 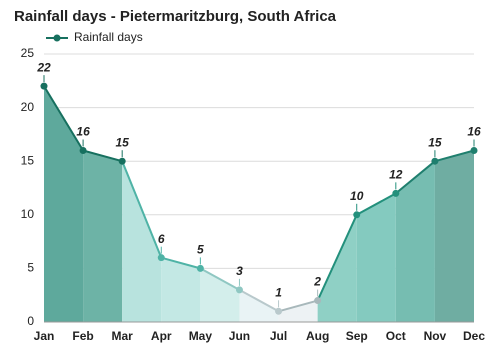 What do you see at coordinates (396, 175) in the screenshot?
I see `data-label: 12` at bounding box center [396, 175].